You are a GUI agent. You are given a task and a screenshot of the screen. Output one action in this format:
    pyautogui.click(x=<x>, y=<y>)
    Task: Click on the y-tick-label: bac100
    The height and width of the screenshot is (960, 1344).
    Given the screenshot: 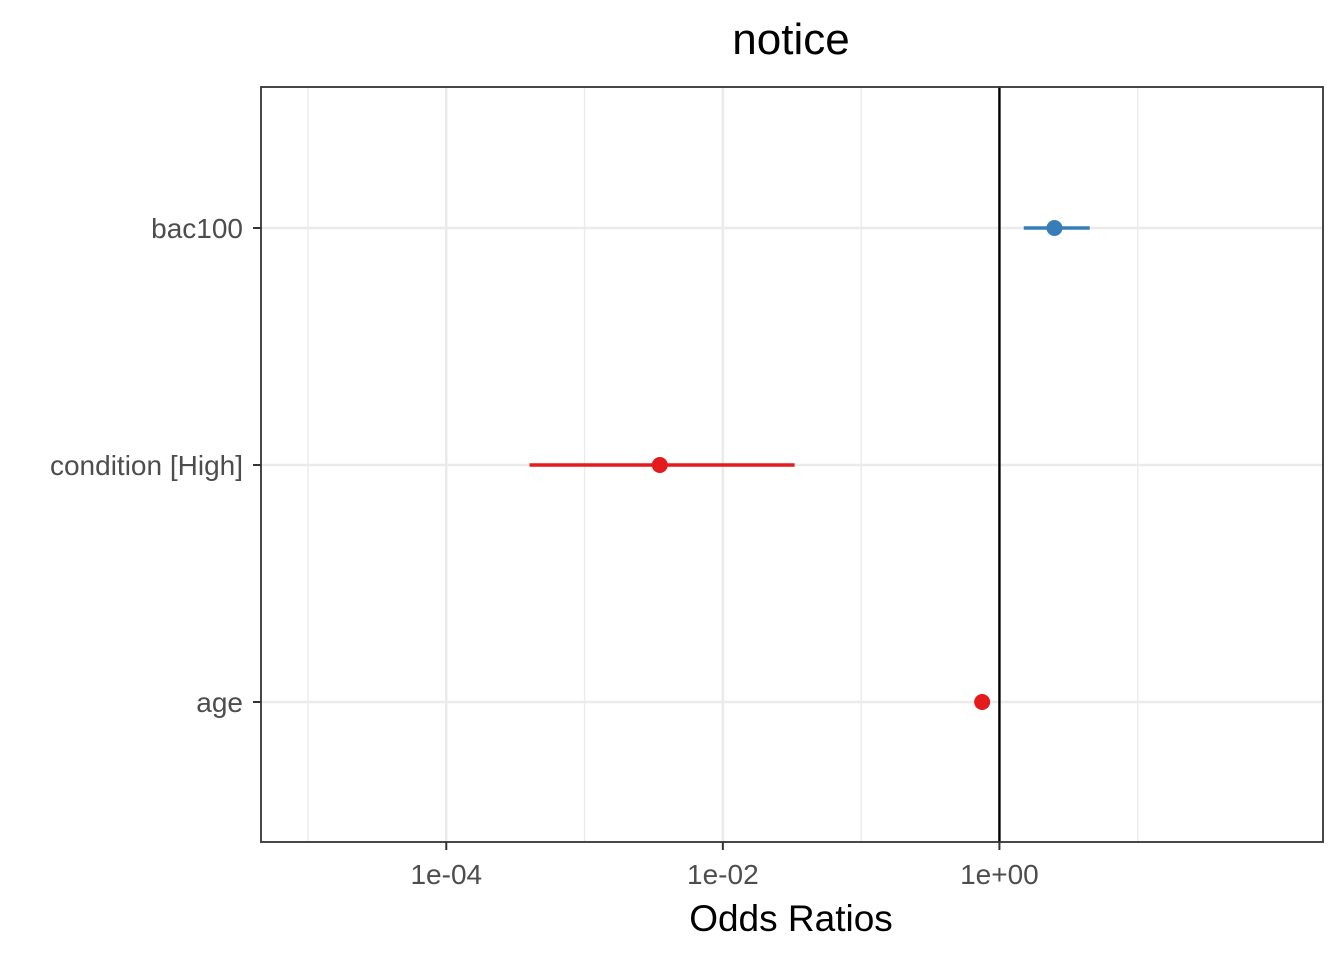 What is the action you would take?
    pyautogui.click(x=197, y=228)
    